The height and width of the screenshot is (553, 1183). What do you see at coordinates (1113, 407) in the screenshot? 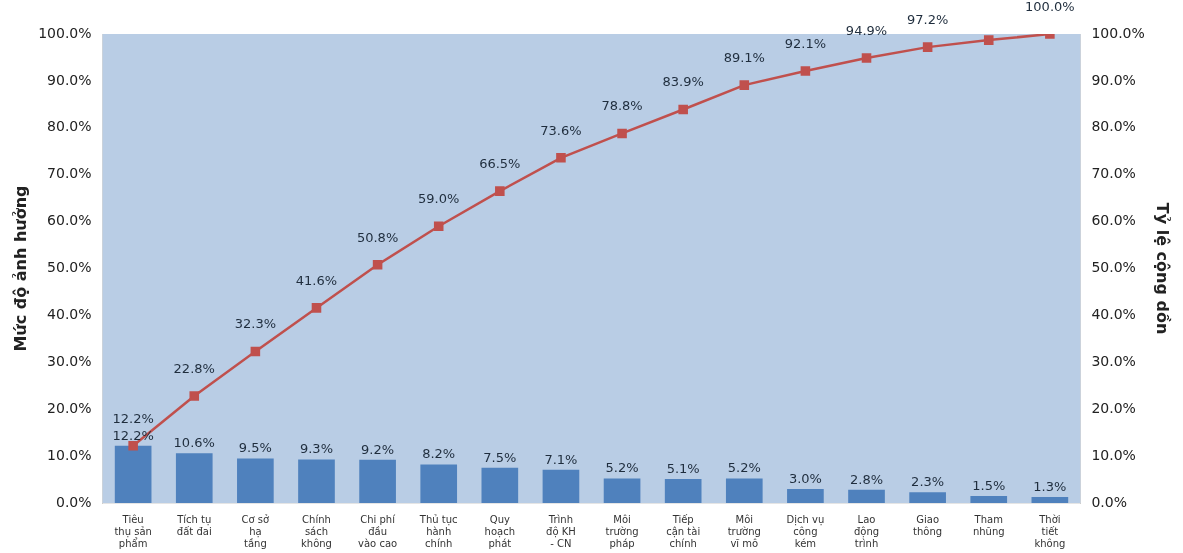
I see `y2-tick-label: 20.0%` at bounding box center [1113, 407].